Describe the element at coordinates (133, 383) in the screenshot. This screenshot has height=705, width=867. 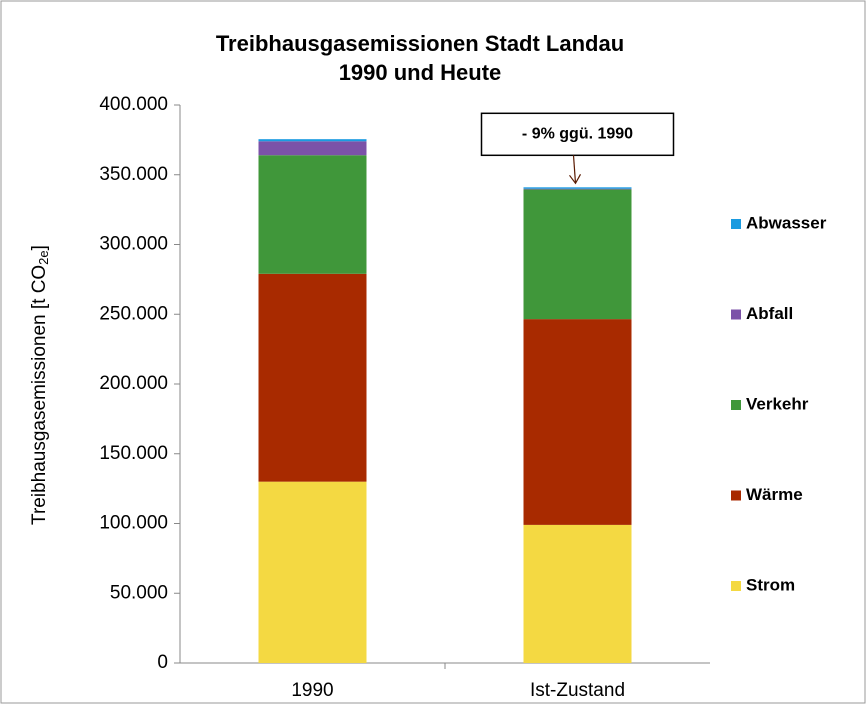
I see `y-tick-label: 200.000` at that location.